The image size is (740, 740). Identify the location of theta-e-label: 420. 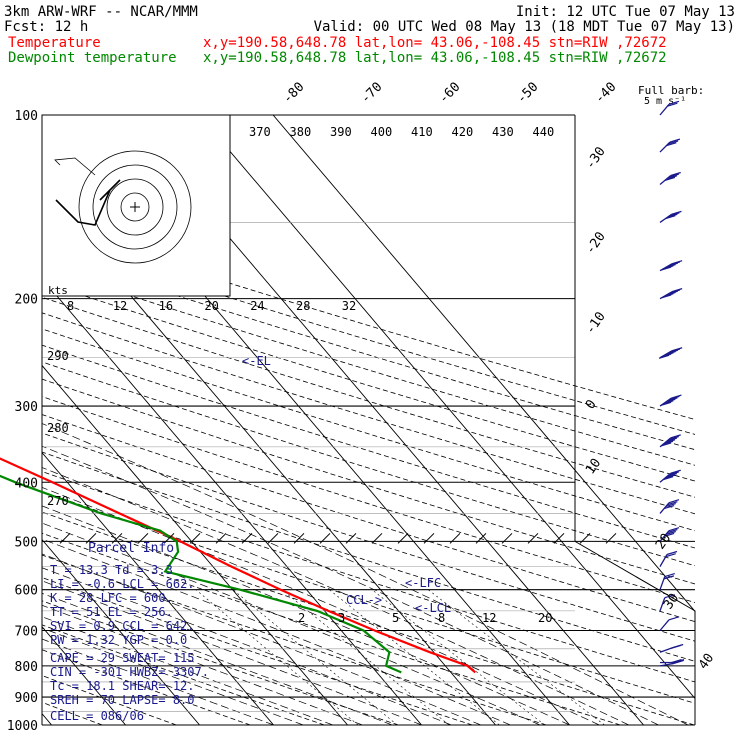
(463, 132).